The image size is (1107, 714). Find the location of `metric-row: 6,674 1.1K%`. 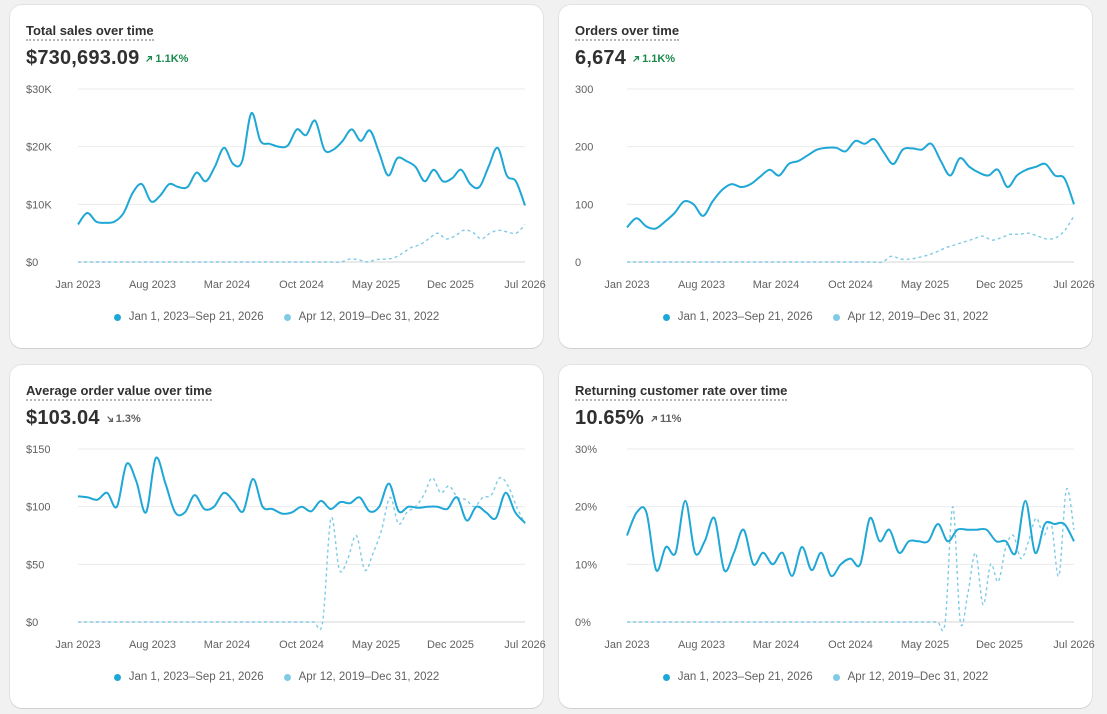

metric-row: 6,674 1.1K% is located at coordinates (625, 58).